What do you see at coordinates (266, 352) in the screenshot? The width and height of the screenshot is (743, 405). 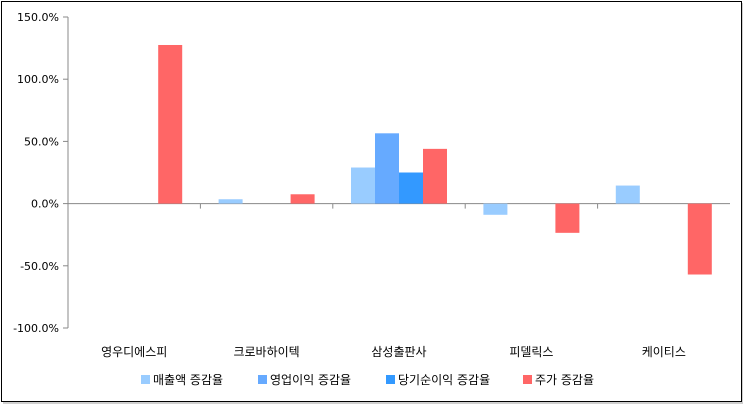 I see `x-category-label: 크로바하이텍` at bounding box center [266, 352].